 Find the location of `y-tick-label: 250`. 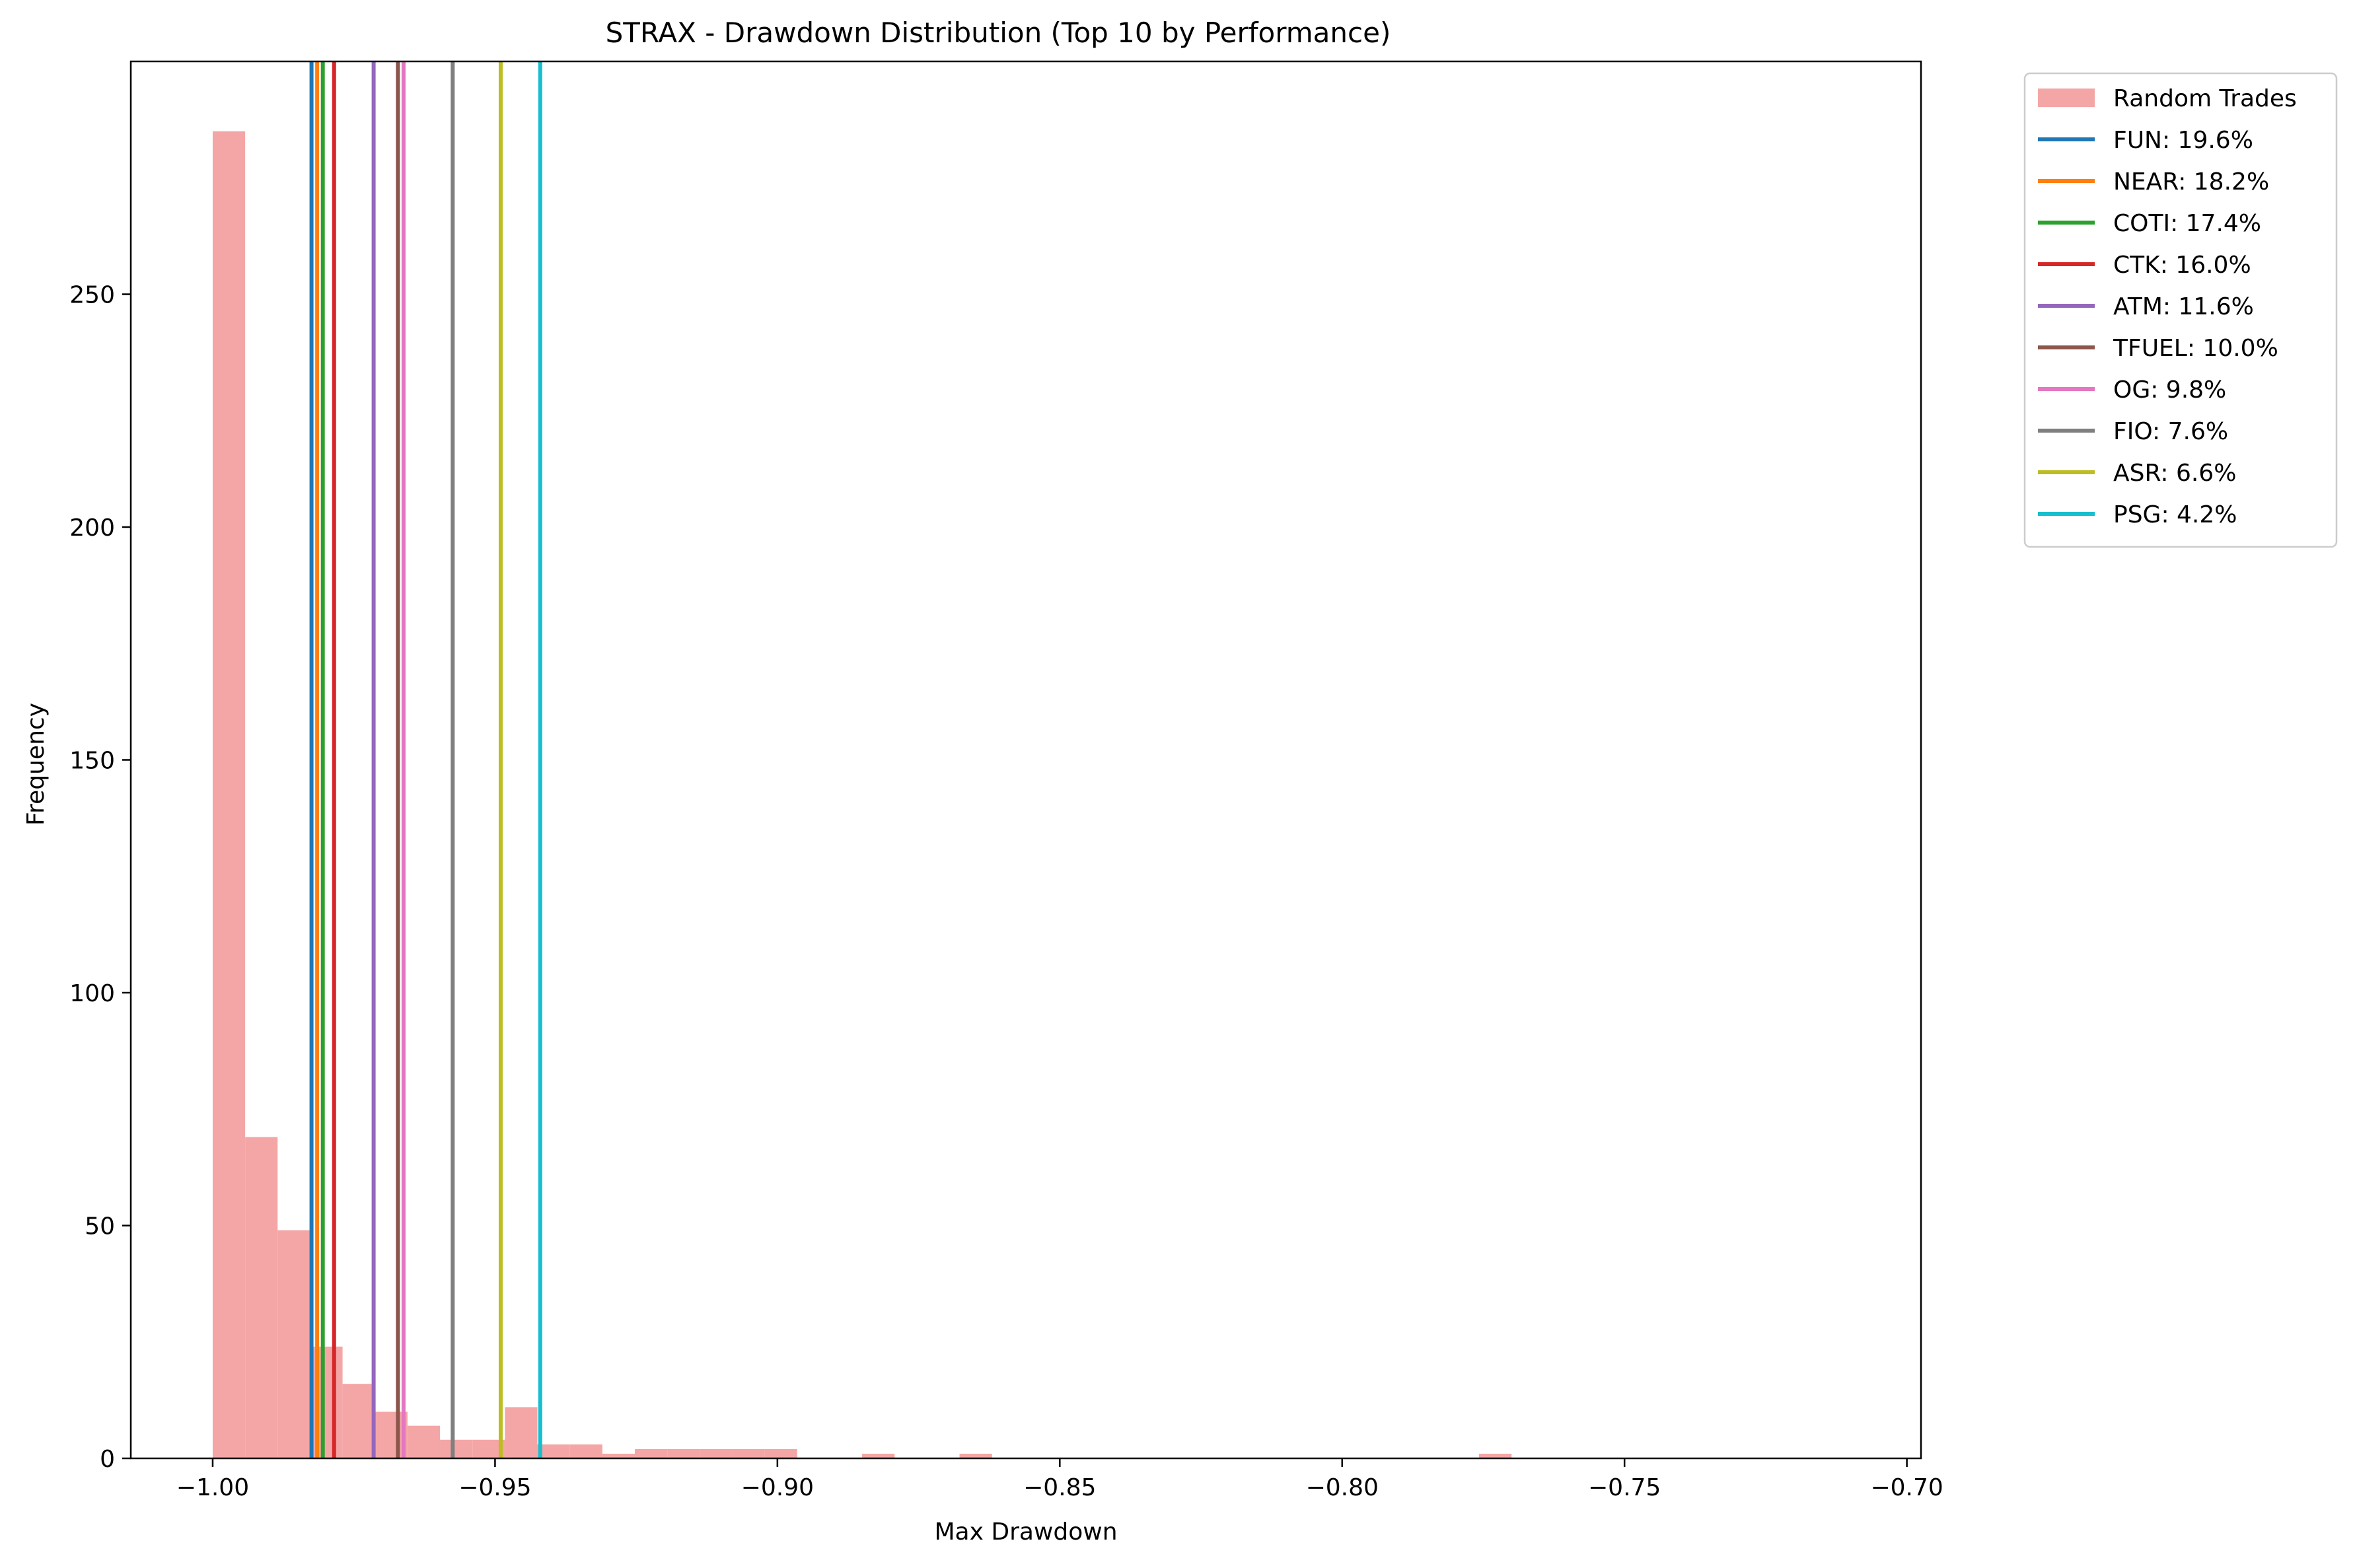

y-tick-label: 250 is located at coordinates (92, 295).